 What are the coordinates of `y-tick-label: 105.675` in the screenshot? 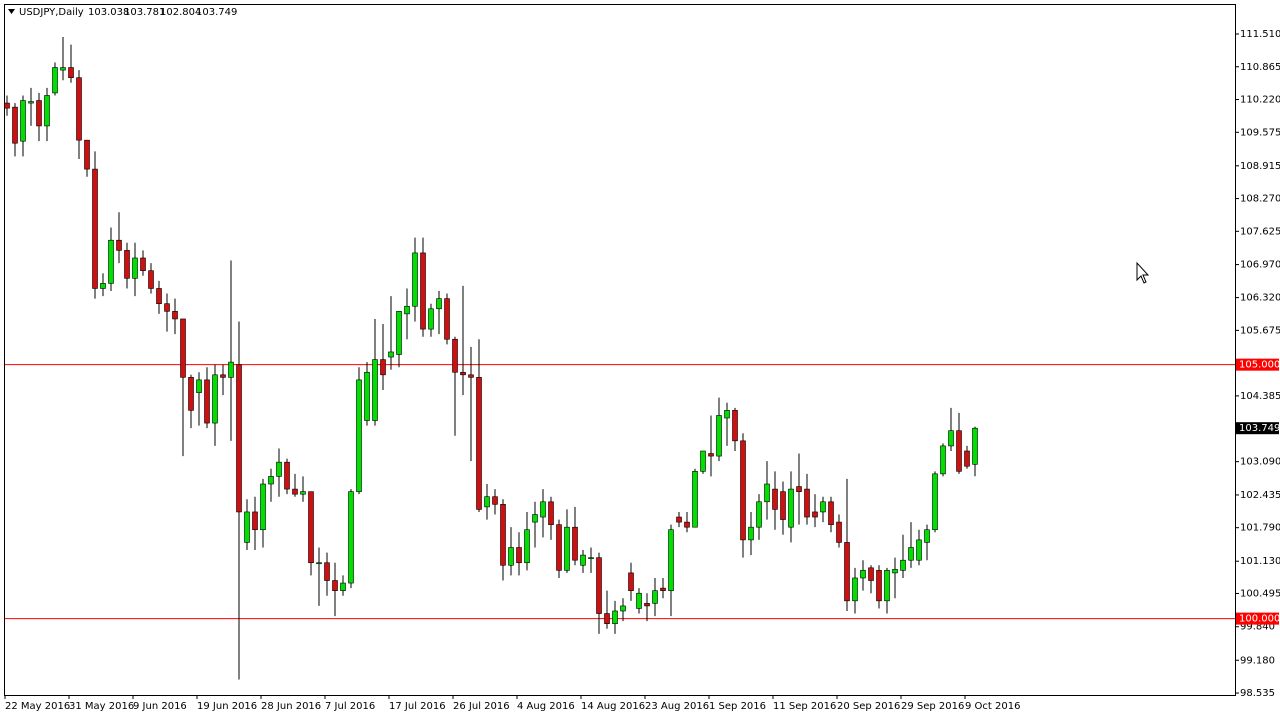 It's located at (1260, 330).